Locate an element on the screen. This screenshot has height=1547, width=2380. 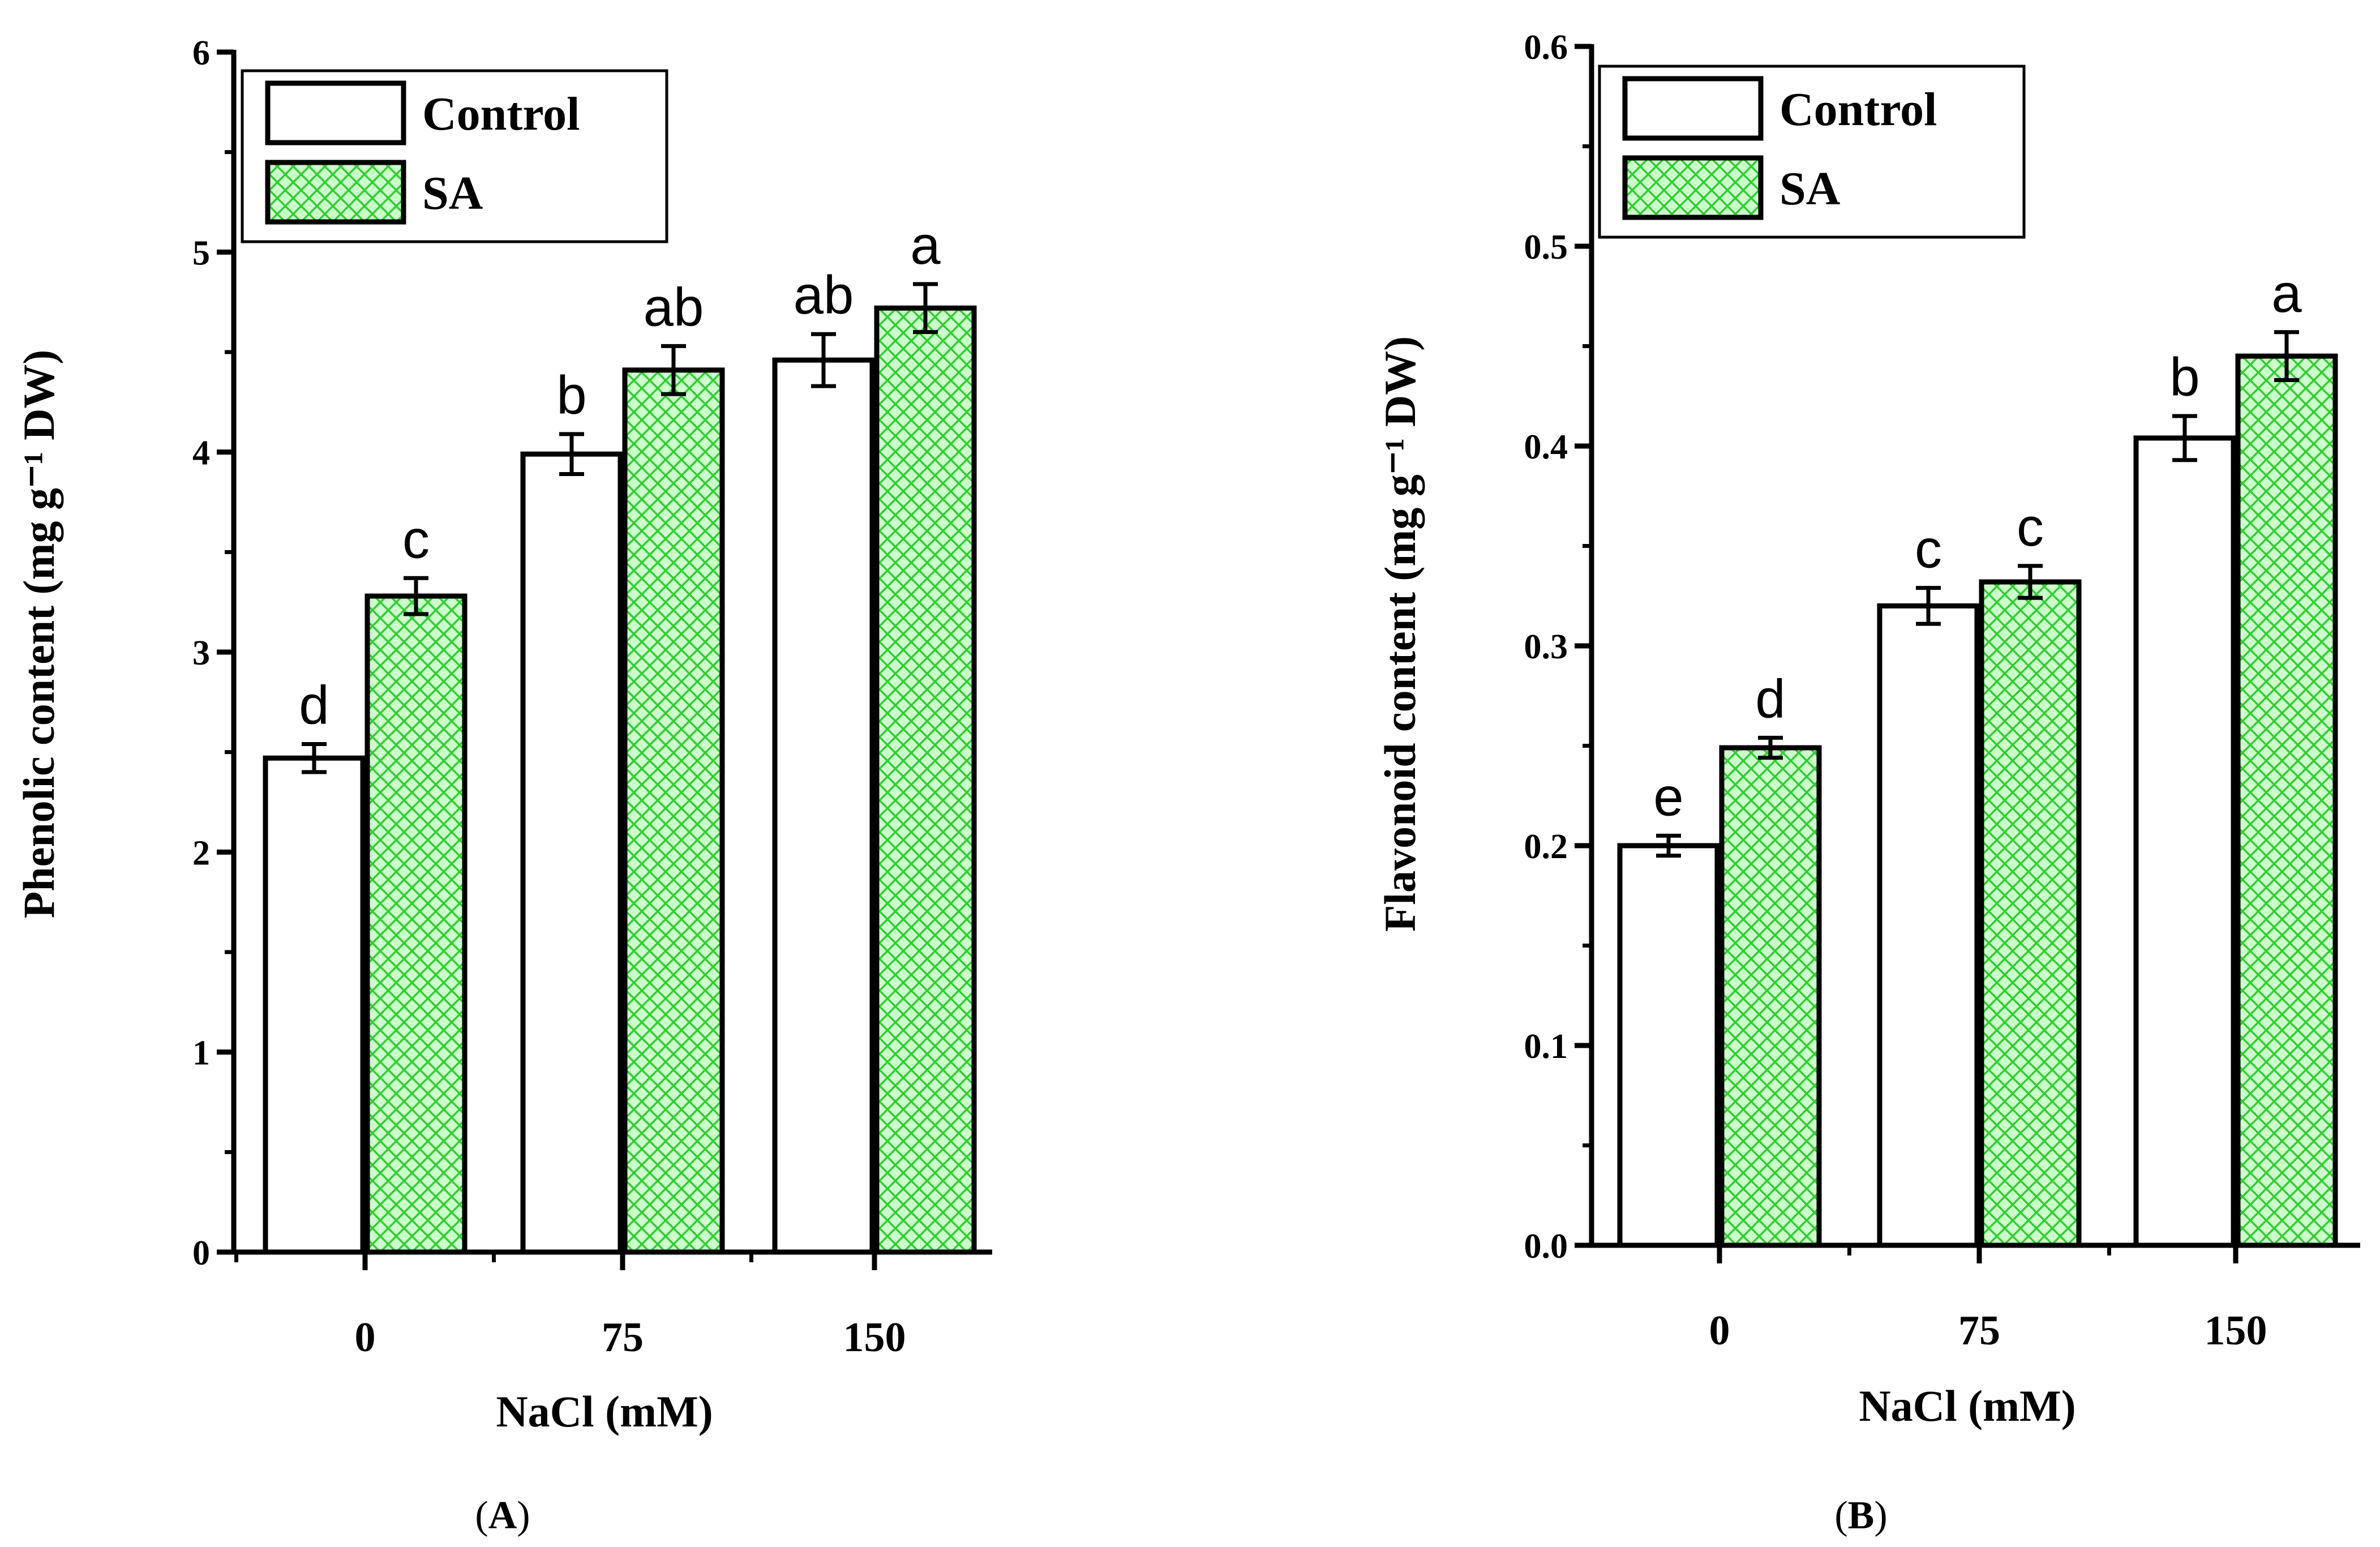
y-tick-label: 0.2 is located at coordinates (1546, 847).